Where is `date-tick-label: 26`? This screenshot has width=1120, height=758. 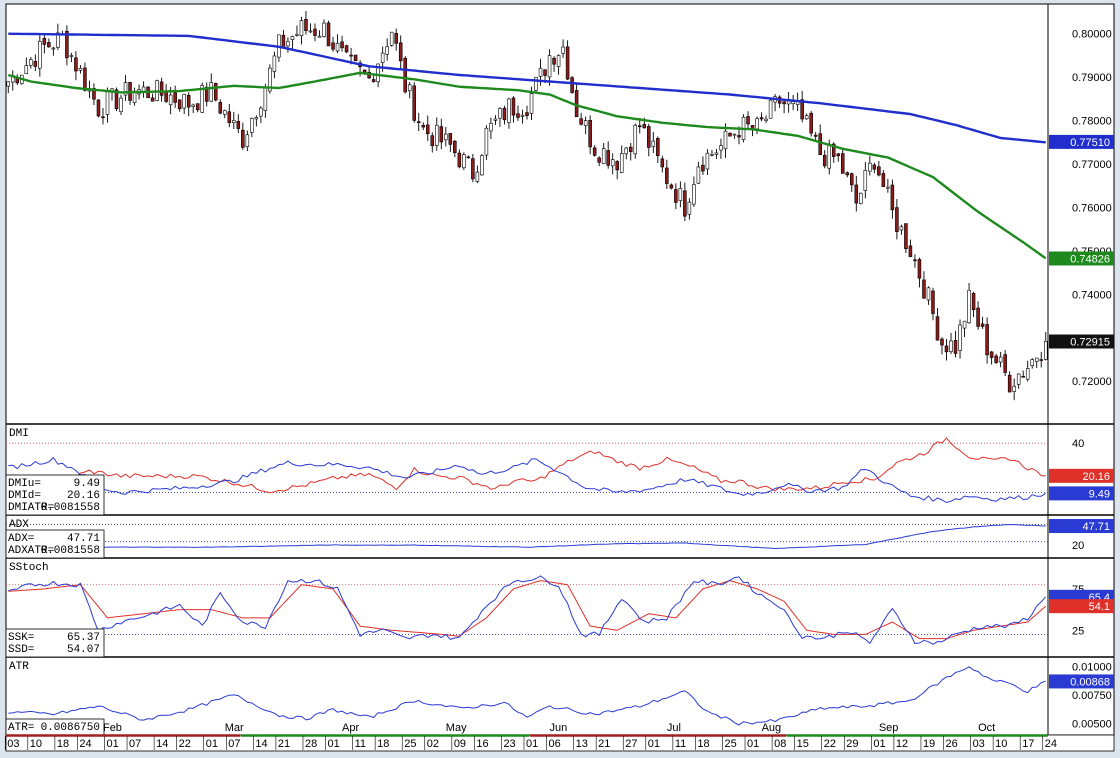
date-tick-label: 26 is located at coordinates (952, 744).